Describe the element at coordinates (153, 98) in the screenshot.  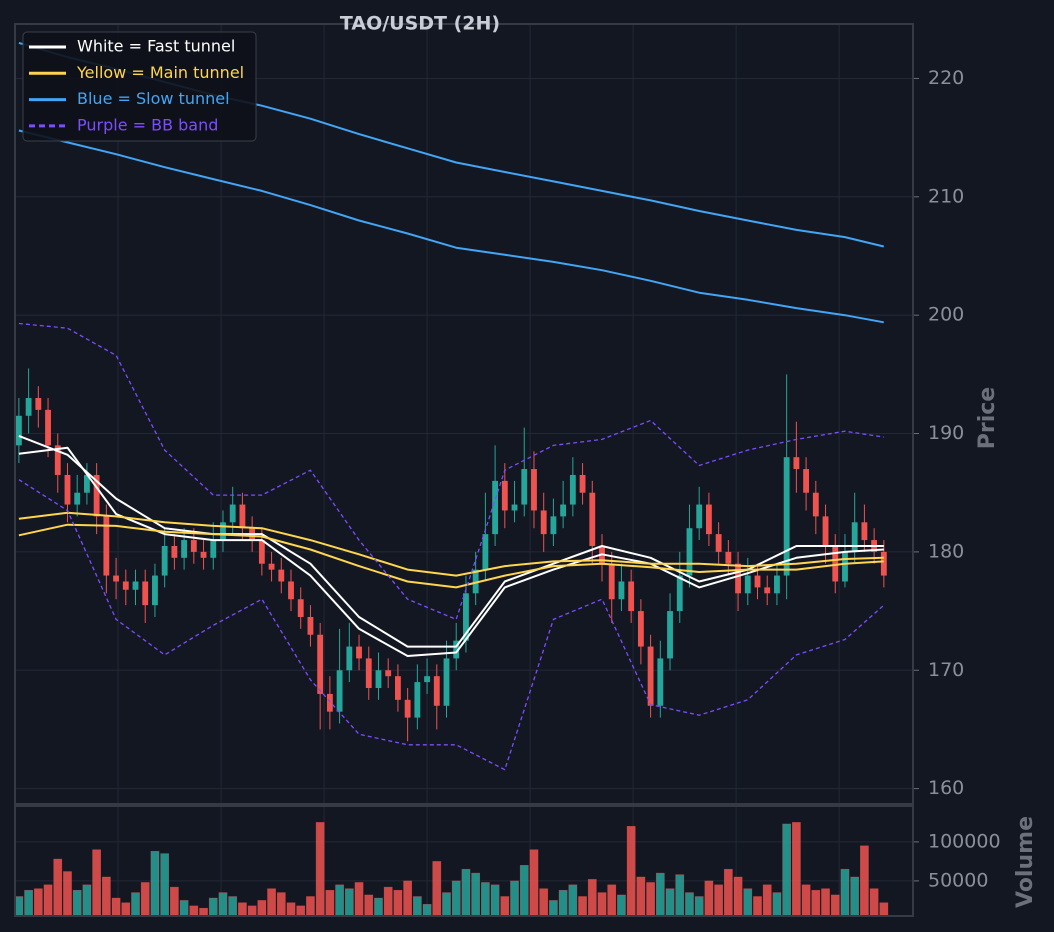
I see `legend-label: Blue = Slow tunnel` at that location.